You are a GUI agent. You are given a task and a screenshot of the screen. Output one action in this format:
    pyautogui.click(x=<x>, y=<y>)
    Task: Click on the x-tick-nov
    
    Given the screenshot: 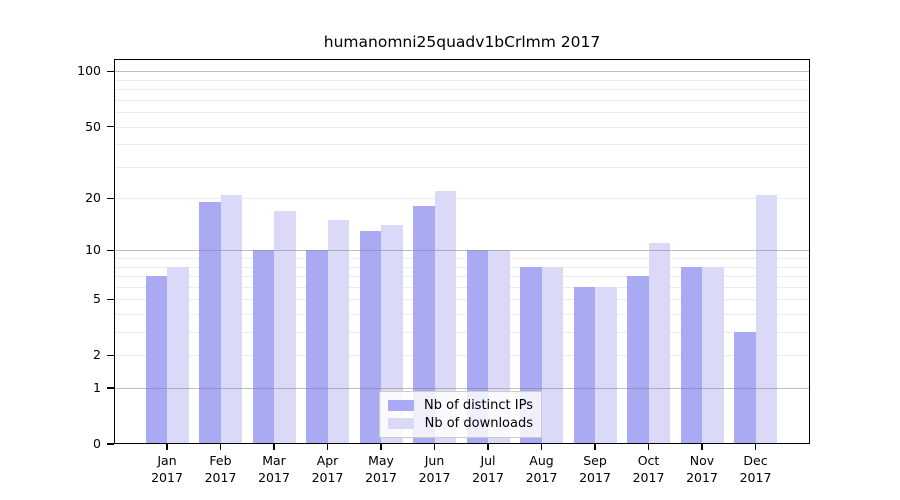 What is the action you would take?
    pyautogui.click(x=702, y=447)
    